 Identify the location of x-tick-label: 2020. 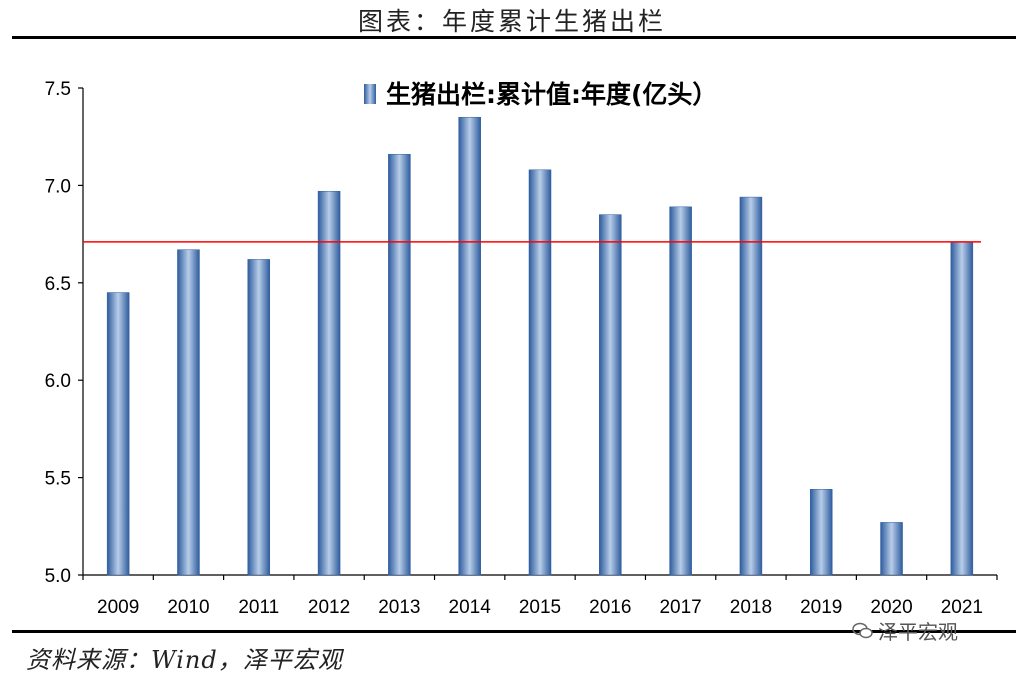
(891, 607).